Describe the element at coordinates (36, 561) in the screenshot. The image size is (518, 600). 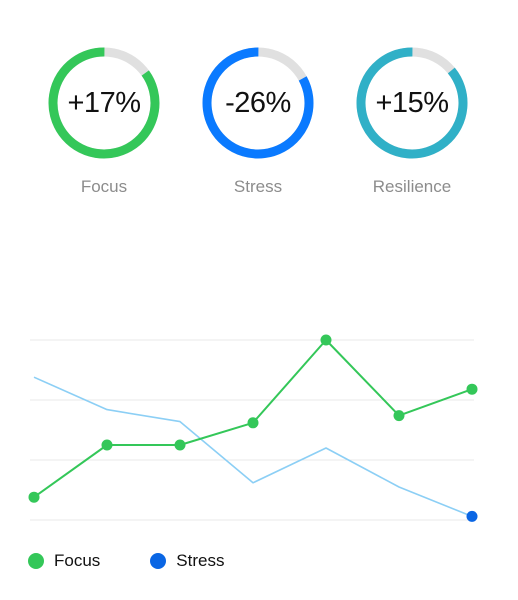
I see `legend-swatch-focus` at that location.